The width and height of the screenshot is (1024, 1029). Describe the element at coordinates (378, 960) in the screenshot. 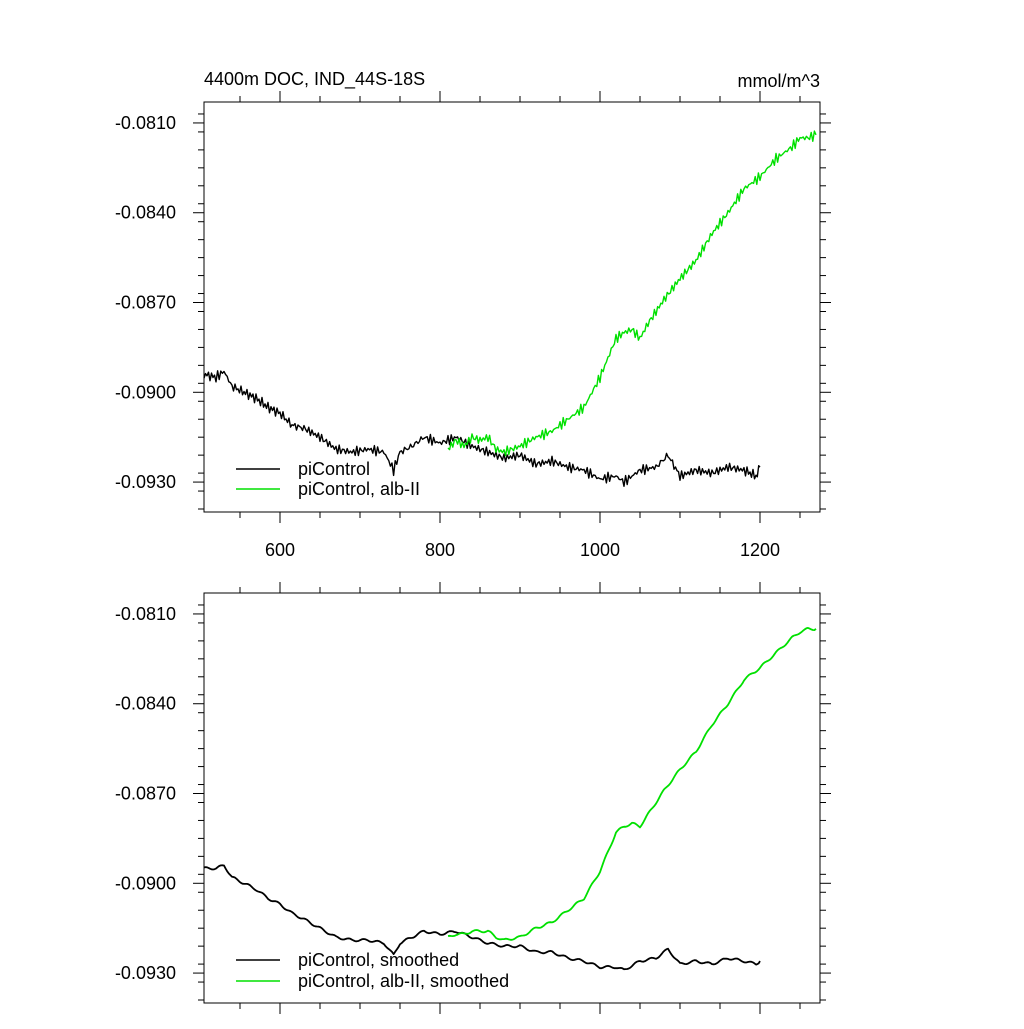

I see `legend-label: piControl, smoothed` at that location.